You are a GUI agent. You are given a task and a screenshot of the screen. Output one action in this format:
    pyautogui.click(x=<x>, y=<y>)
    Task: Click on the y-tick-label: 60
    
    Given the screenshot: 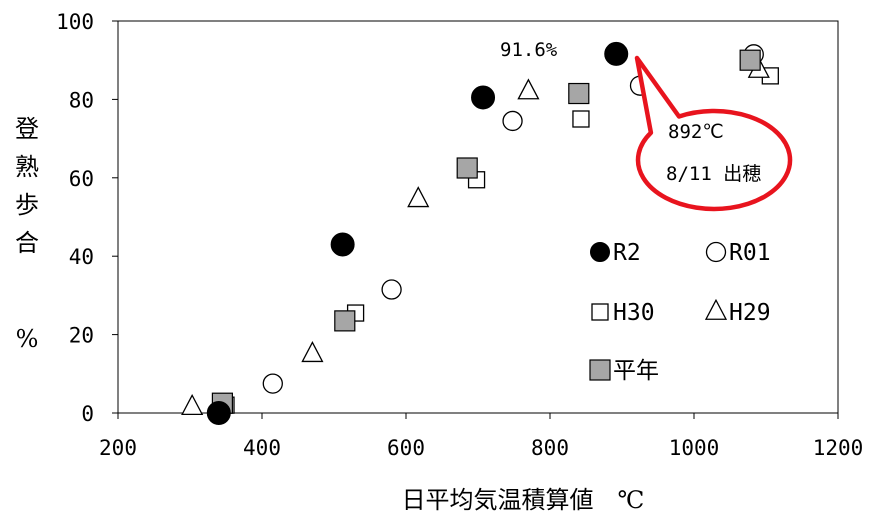 What is the action you would take?
    pyautogui.click(x=81, y=179)
    